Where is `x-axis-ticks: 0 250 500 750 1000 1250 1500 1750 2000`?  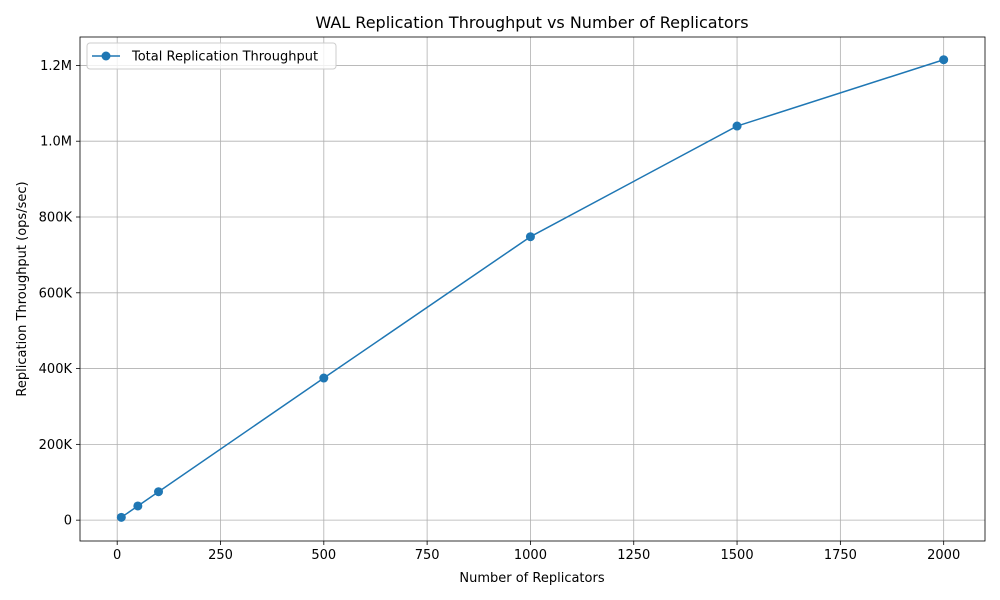 x-axis-ticks: 0 250 500 750 1000 1250 1500 1750 2000 is located at coordinates (536, 552).